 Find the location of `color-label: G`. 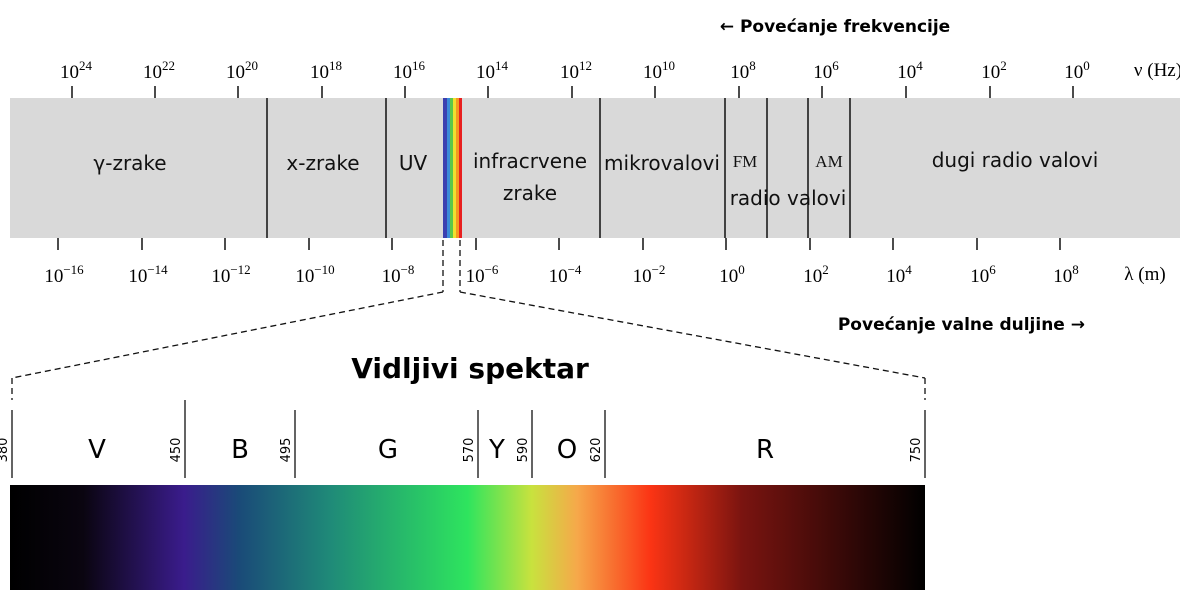

color-label: G is located at coordinates (388, 450).